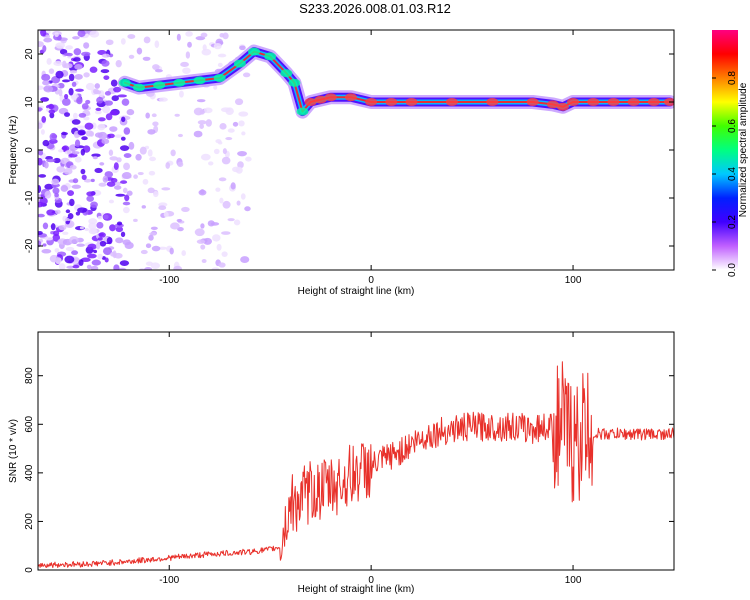  Describe the element at coordinates (169, 580) in the screenshot. I see `x-tick-label: -100` at that location.